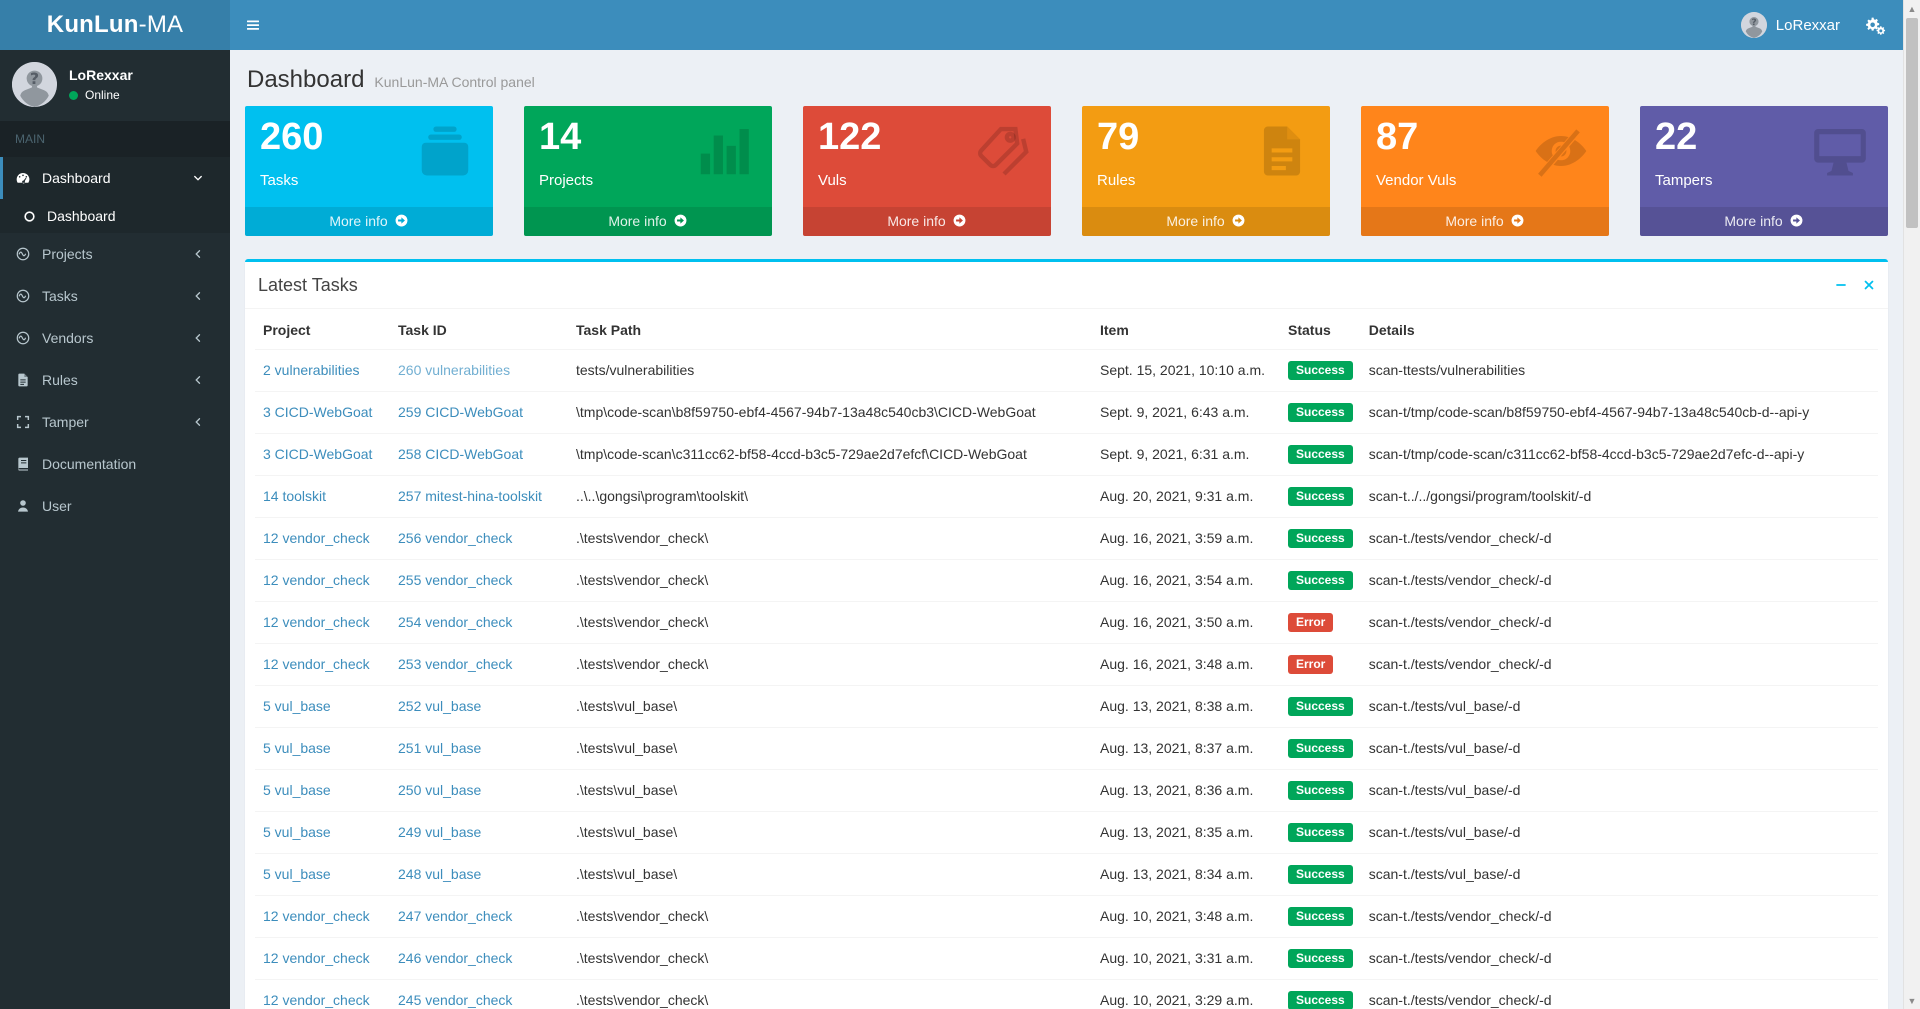 The width and height of the screenshot is (1920, 1009). Describe the element at coordinates (115, 464) in the screenshot. I see `sidebar-item-documentation: Documentation` at that location.